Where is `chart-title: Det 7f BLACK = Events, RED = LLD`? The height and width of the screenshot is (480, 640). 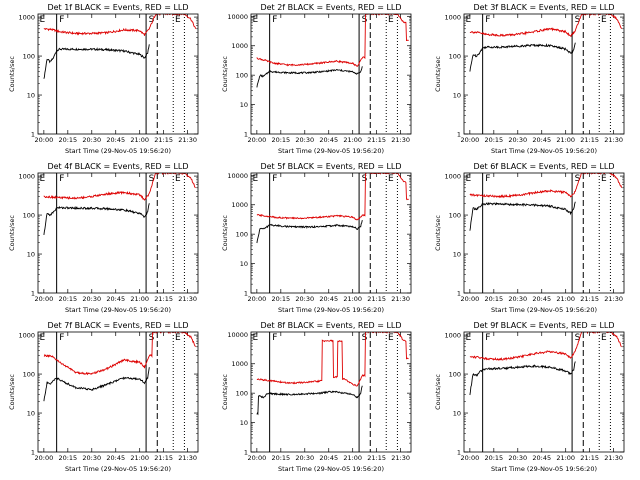
chart-title: Det 7f BLACK = Events, RED = LLD is located at coordinates (117, 325).